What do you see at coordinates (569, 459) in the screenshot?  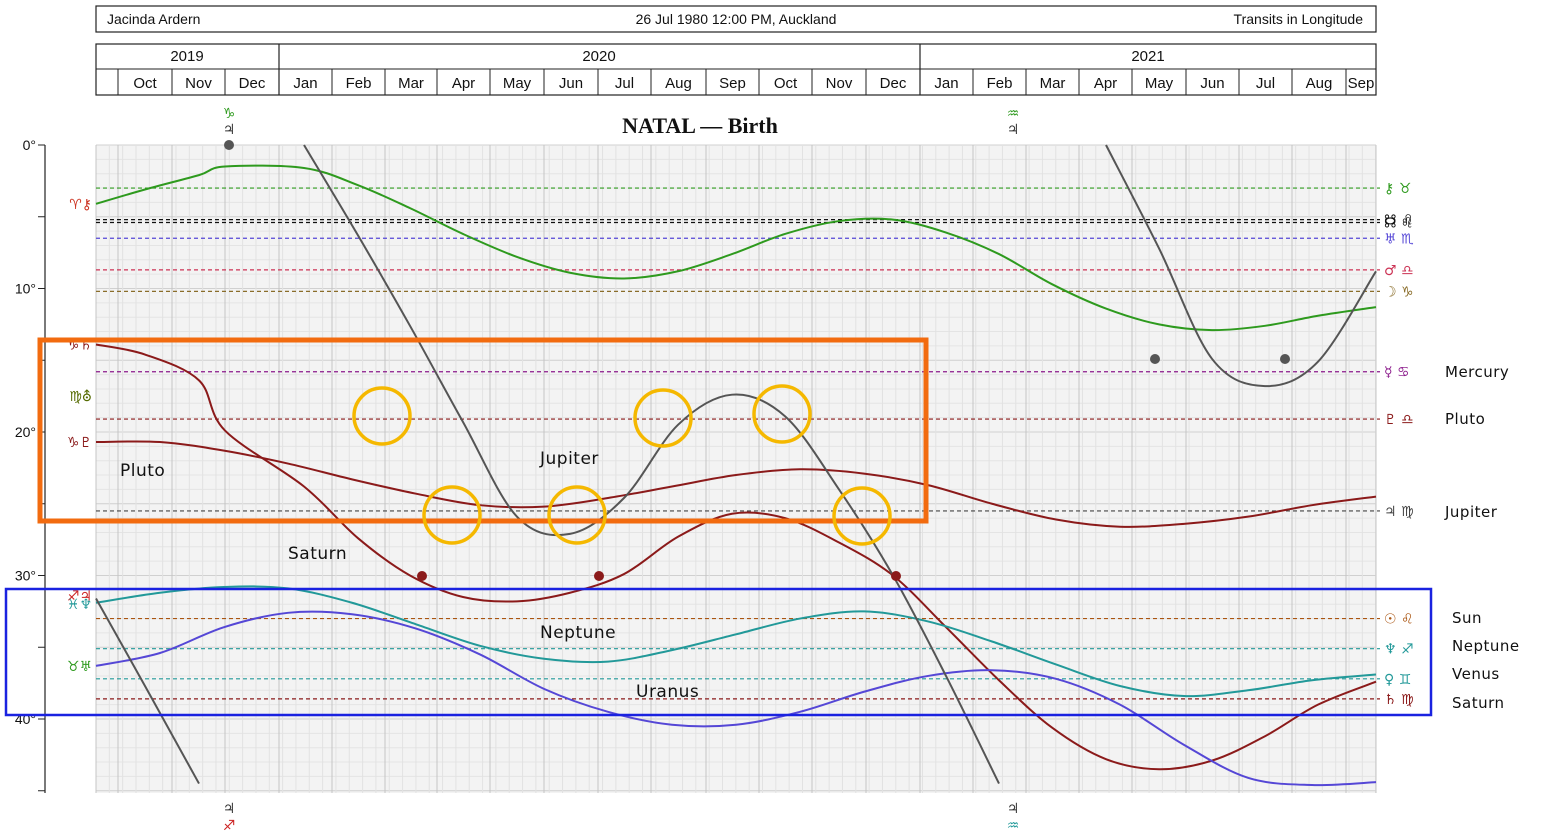 I see `curve-label-jupiter: Jupiter` at bounding box center [569, 459].